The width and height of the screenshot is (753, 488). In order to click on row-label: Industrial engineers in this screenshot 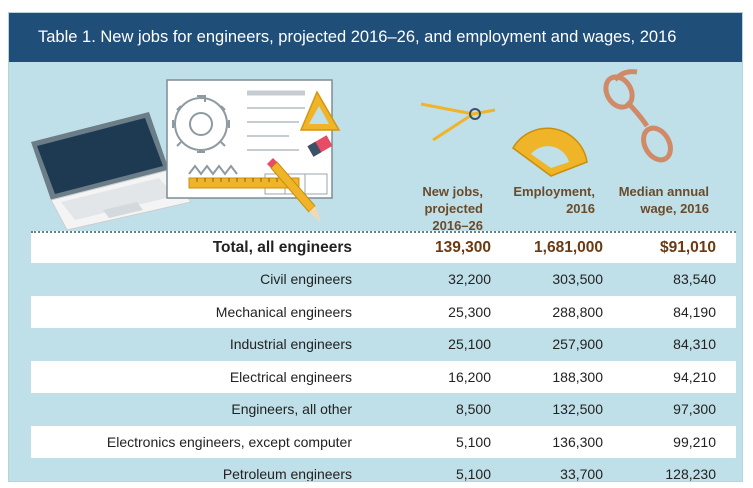, I will do `click(290, 344)`.